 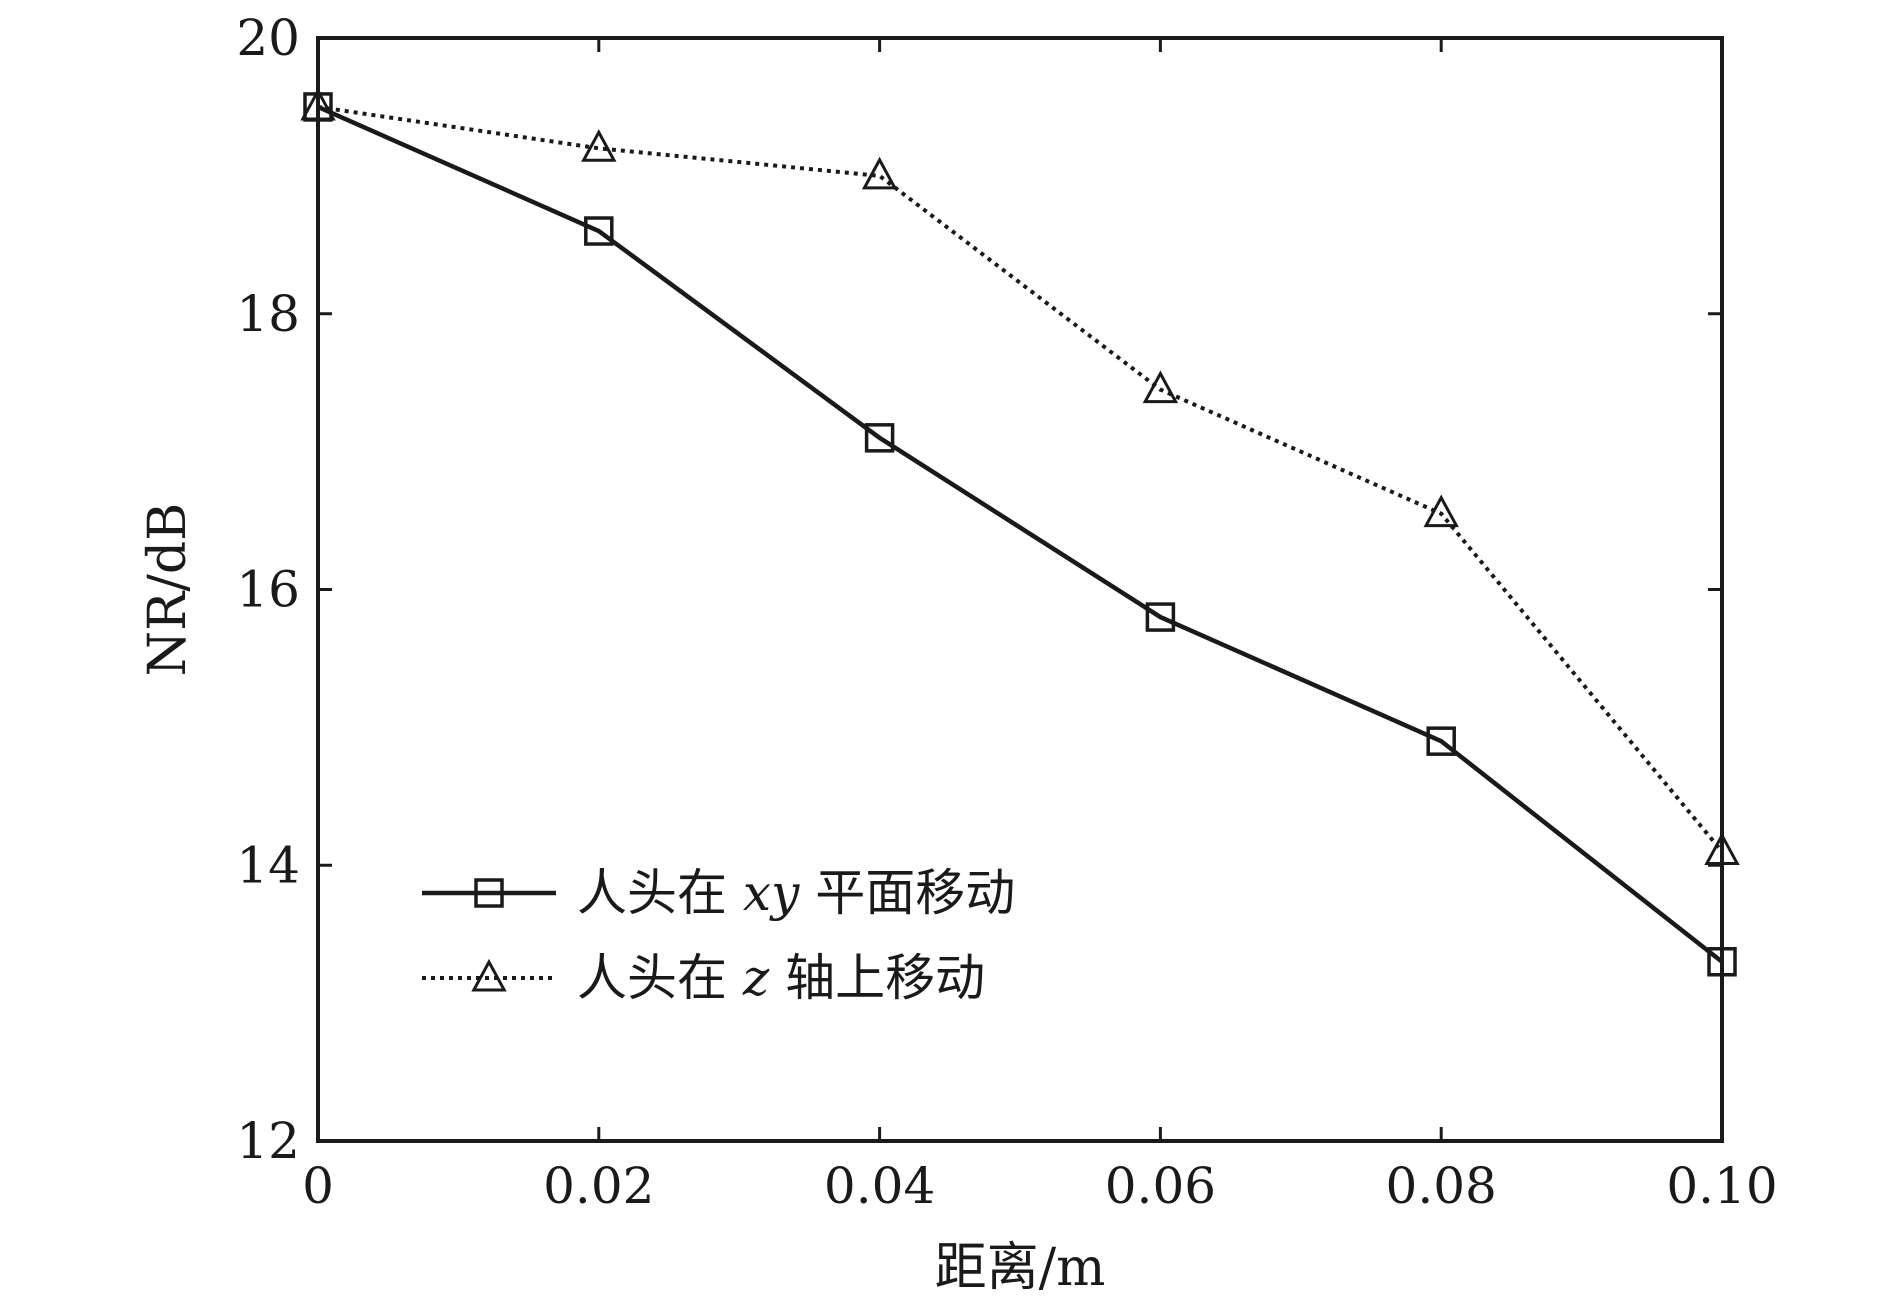 I want to click on legend-label-suffix: 平面移动, so click(x=907, y=893).